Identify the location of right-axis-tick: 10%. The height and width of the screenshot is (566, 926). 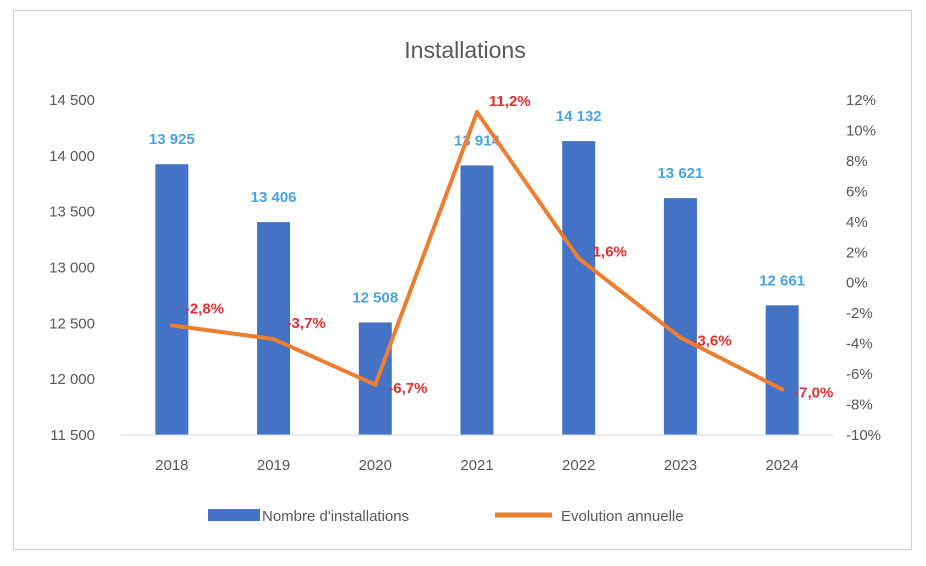
(861, 130).